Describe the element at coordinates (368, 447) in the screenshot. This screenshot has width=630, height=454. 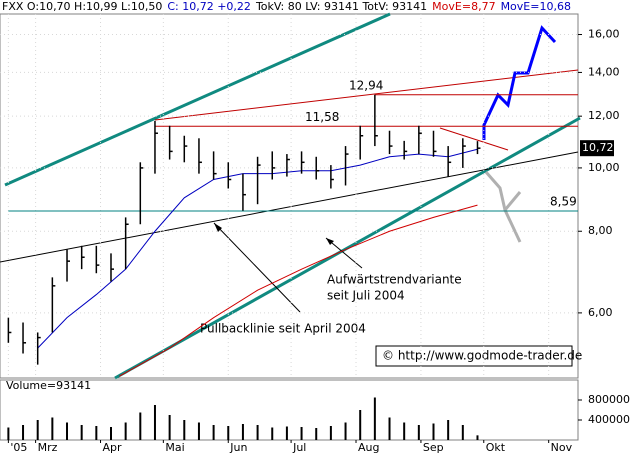
I see `x-tick-label: Aug` at that location.